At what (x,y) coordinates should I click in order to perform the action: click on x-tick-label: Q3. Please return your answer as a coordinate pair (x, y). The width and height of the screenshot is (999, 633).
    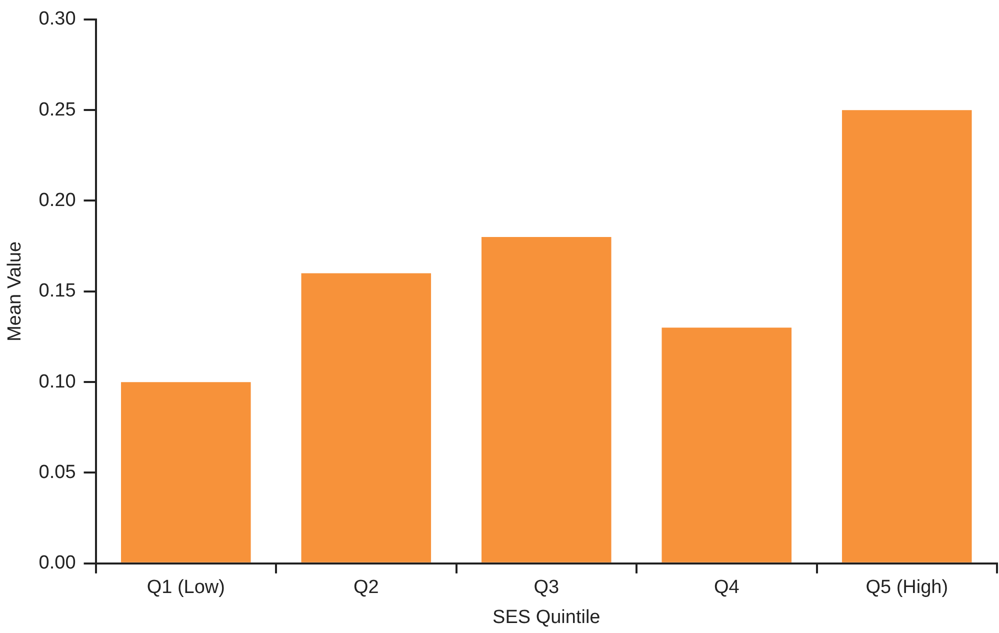
    Looking at the image, I should click on (547, 587).